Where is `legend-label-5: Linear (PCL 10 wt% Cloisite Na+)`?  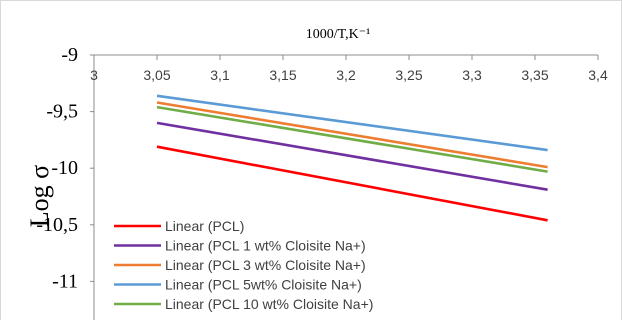
legend-label-5: Linear (PCL 10 wt% Cloisite Na+) is located at coordinates (269, 304).